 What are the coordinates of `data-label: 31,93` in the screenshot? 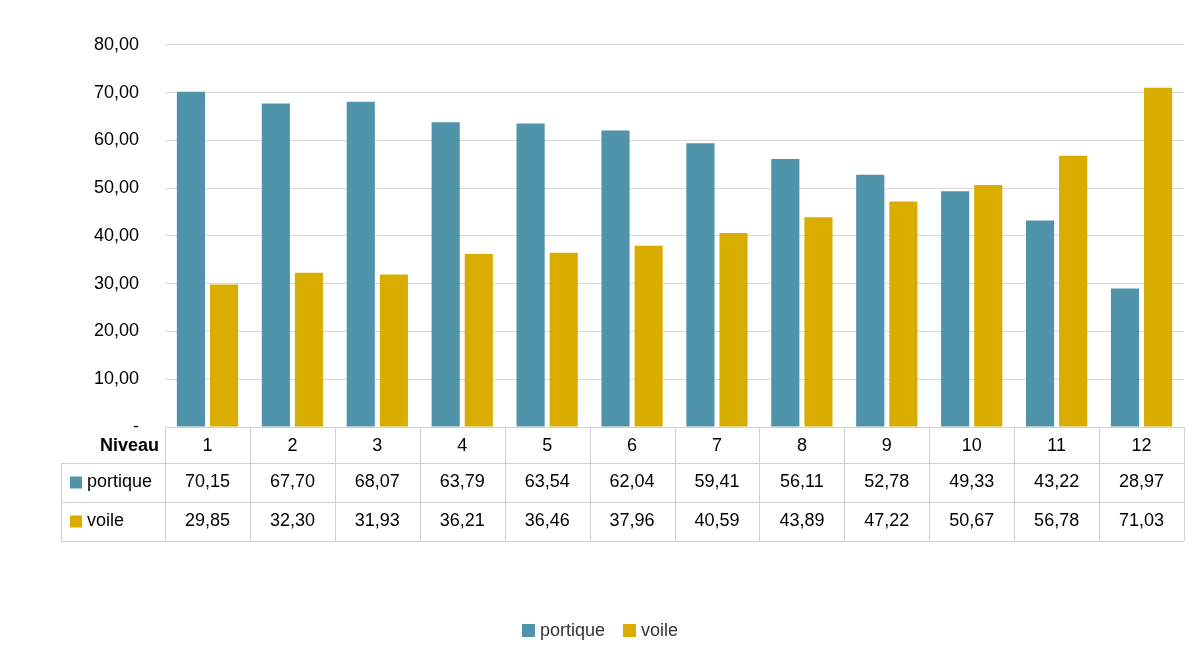 It's located at (377, 520).